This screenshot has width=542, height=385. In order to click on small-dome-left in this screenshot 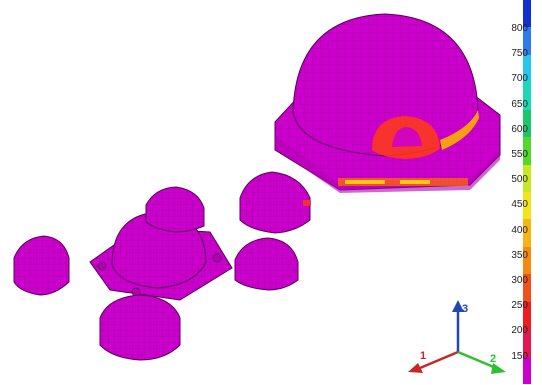, I will do `click(41, 265)`.